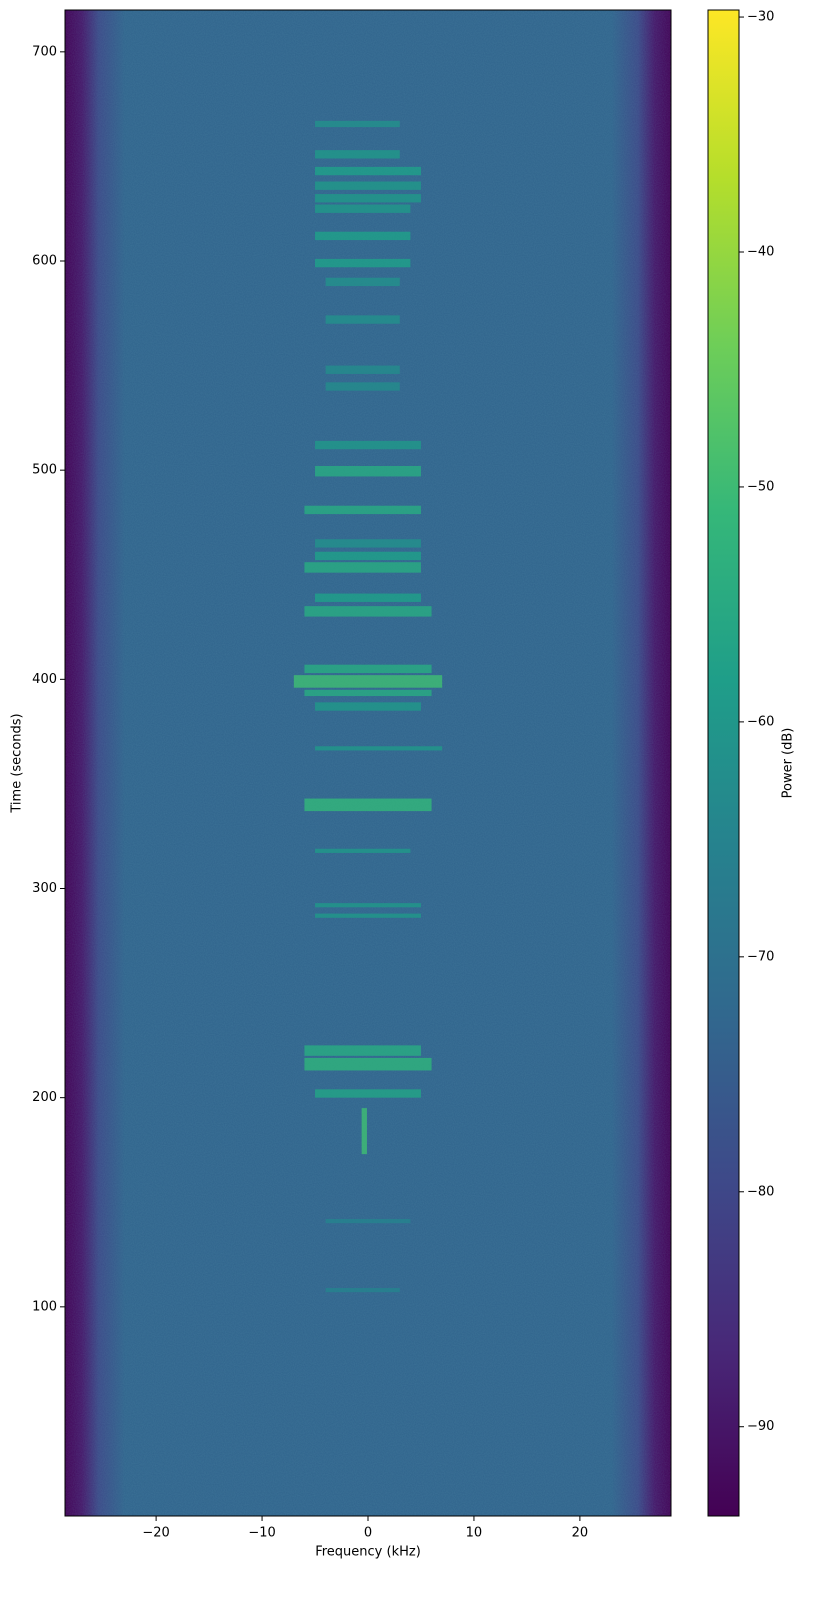  Describe the element at coordinates (44, 679) in the screenshot. I see `y-tick-label: 400` at that location.